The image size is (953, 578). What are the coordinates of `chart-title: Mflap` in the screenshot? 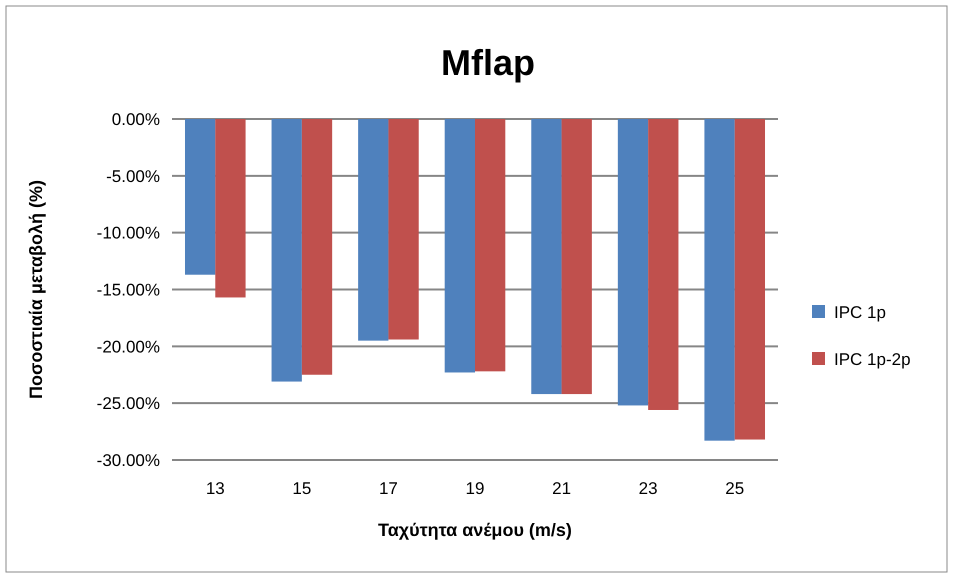 It's located at (488, 62).